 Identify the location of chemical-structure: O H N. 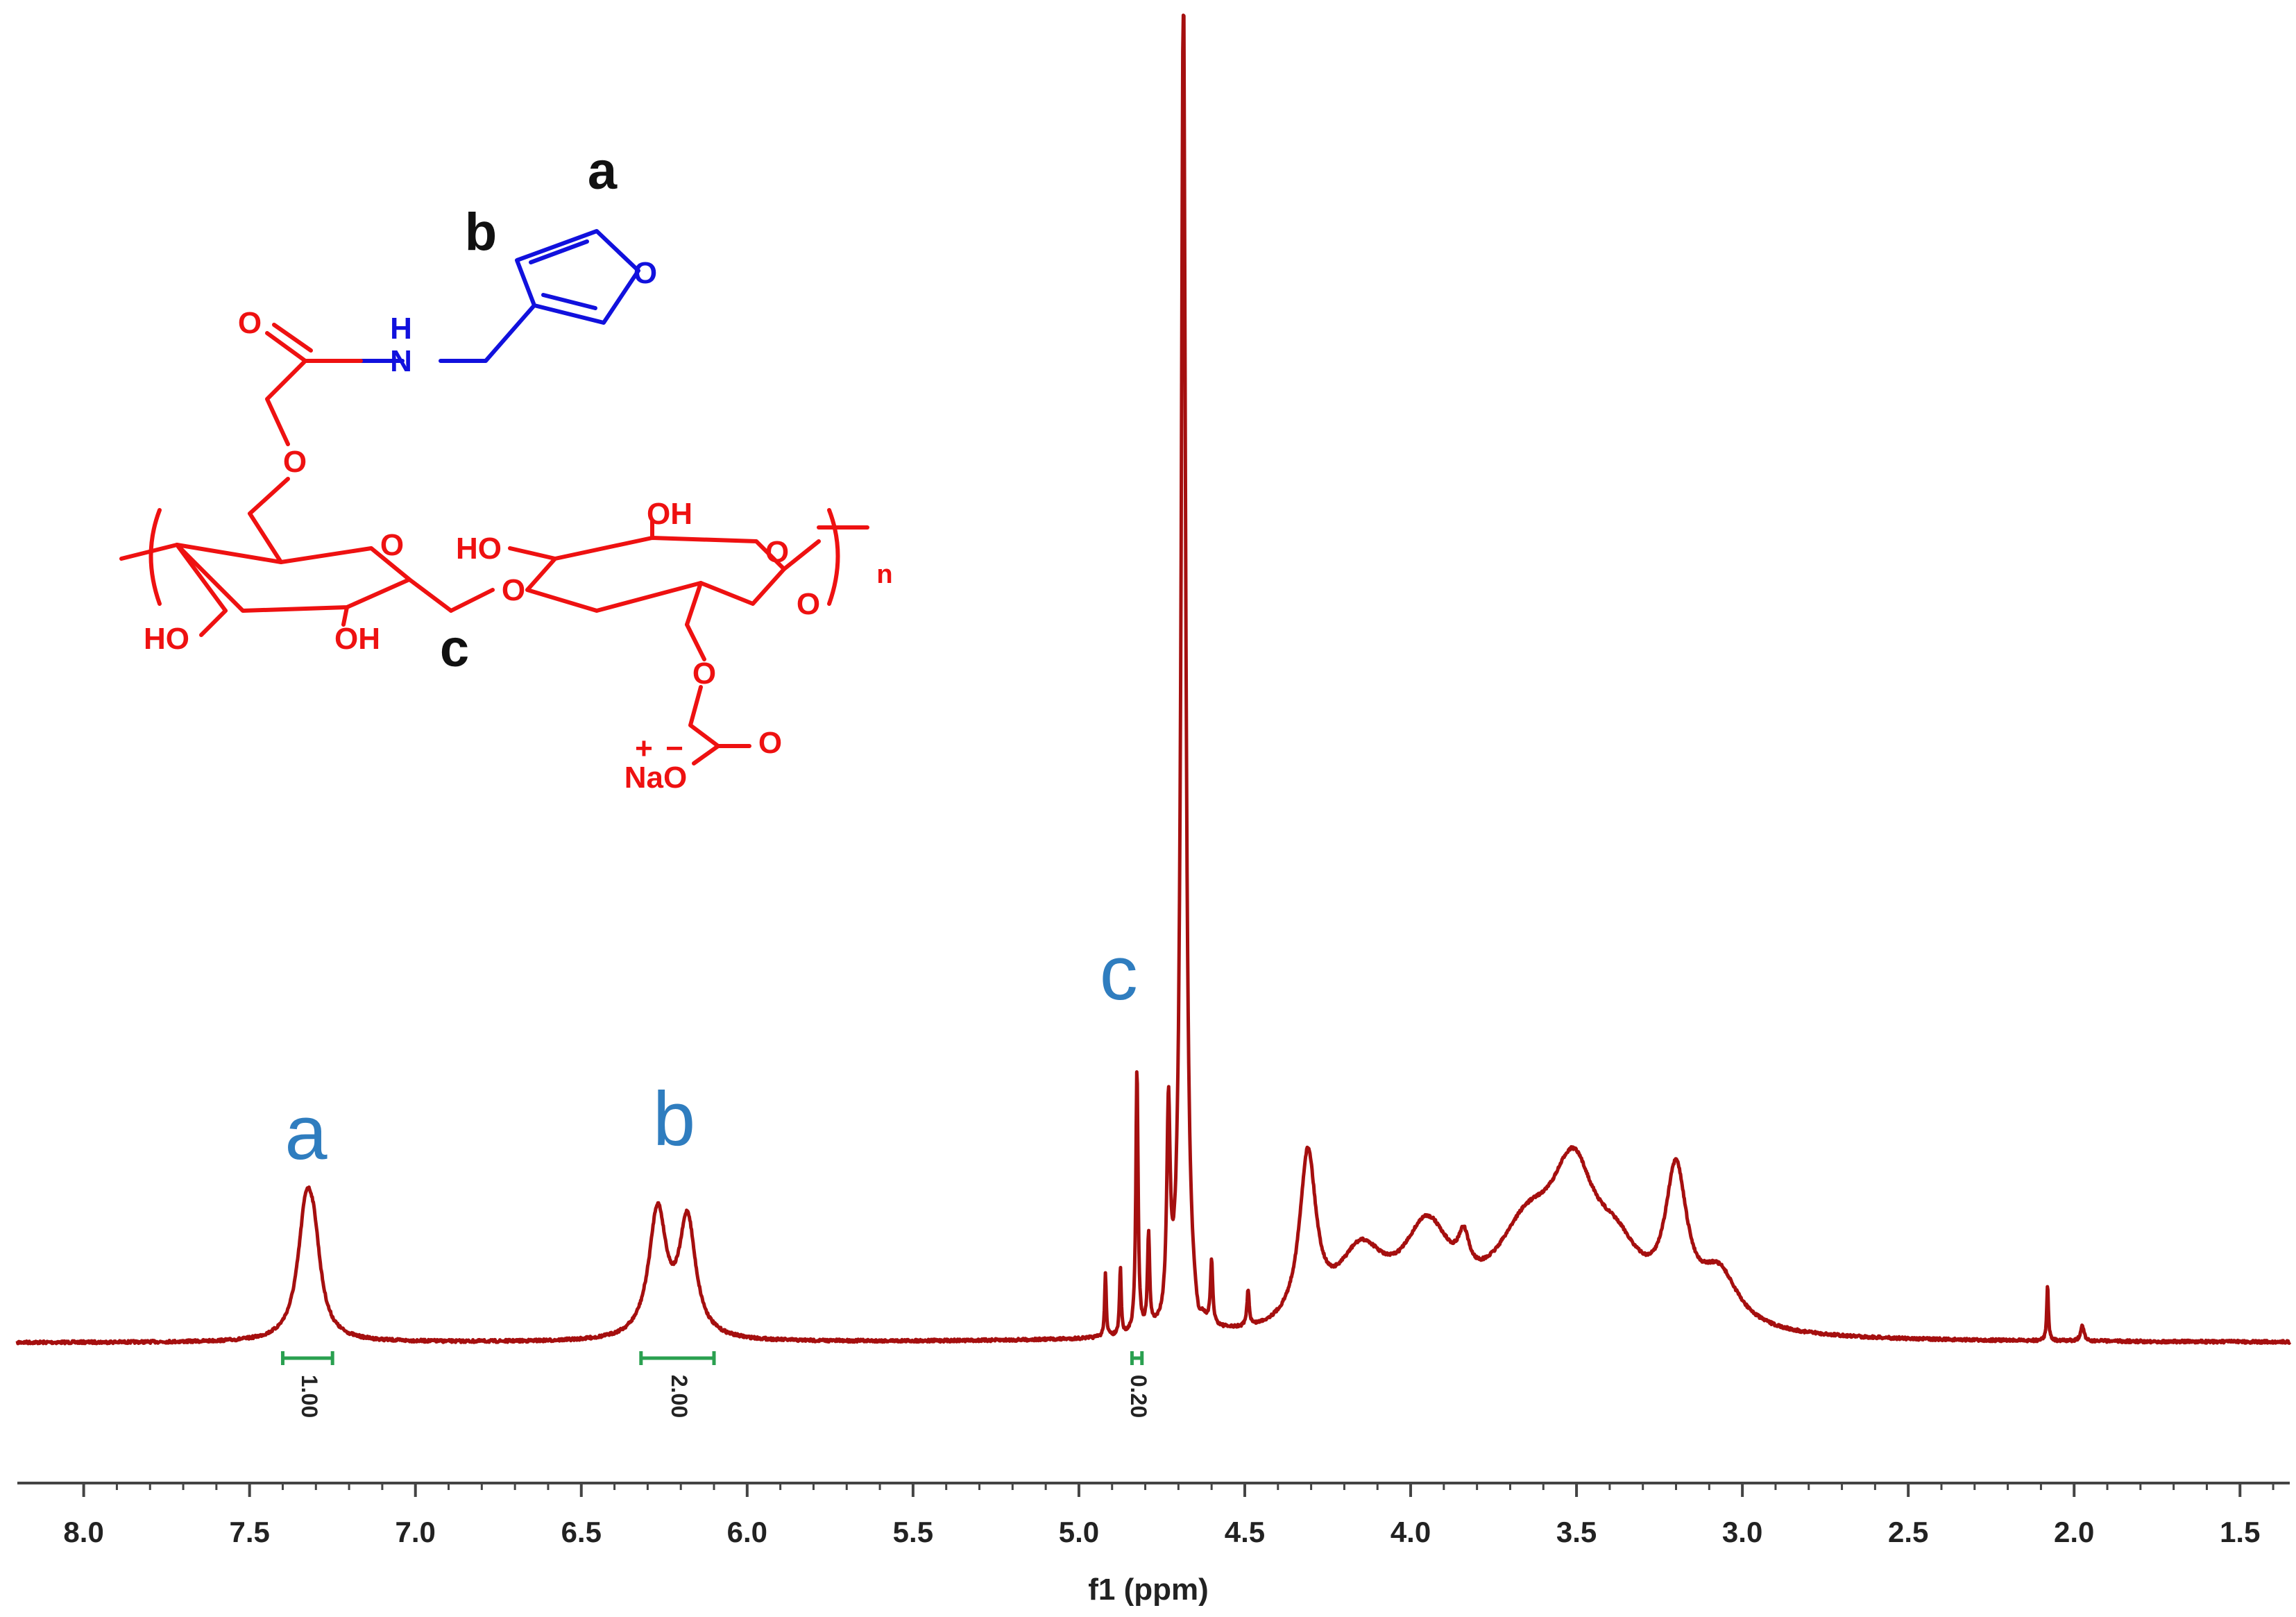
(506, 468).